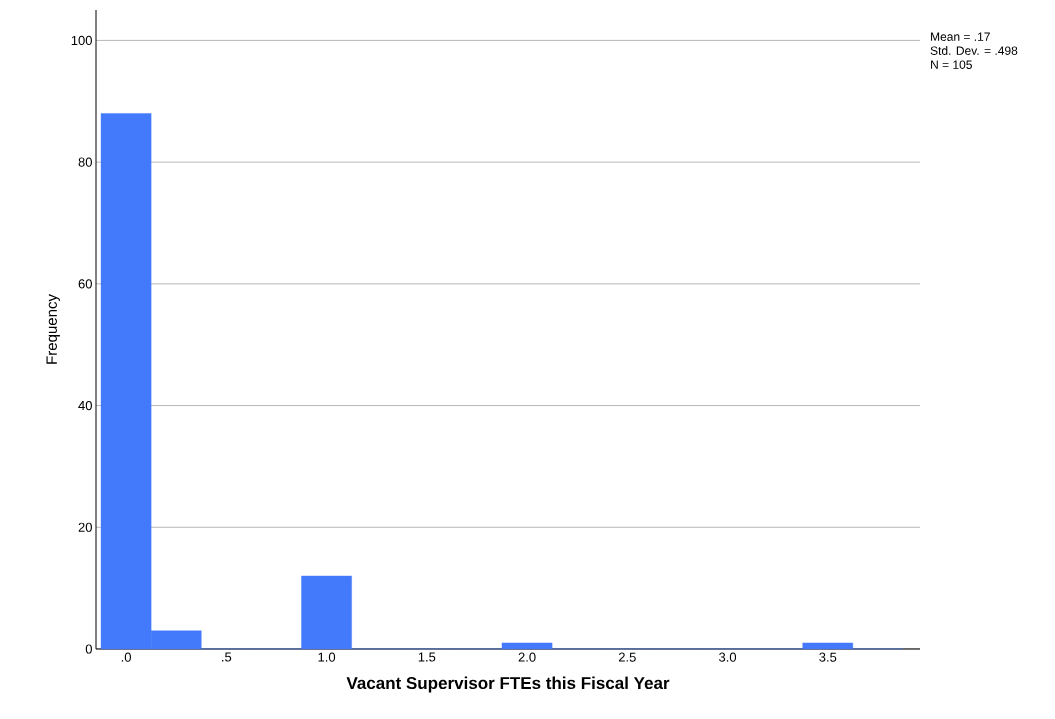 This screenshot has width=1055, height=719. I want to click on x-tick-label: .0, so click(126, 657).